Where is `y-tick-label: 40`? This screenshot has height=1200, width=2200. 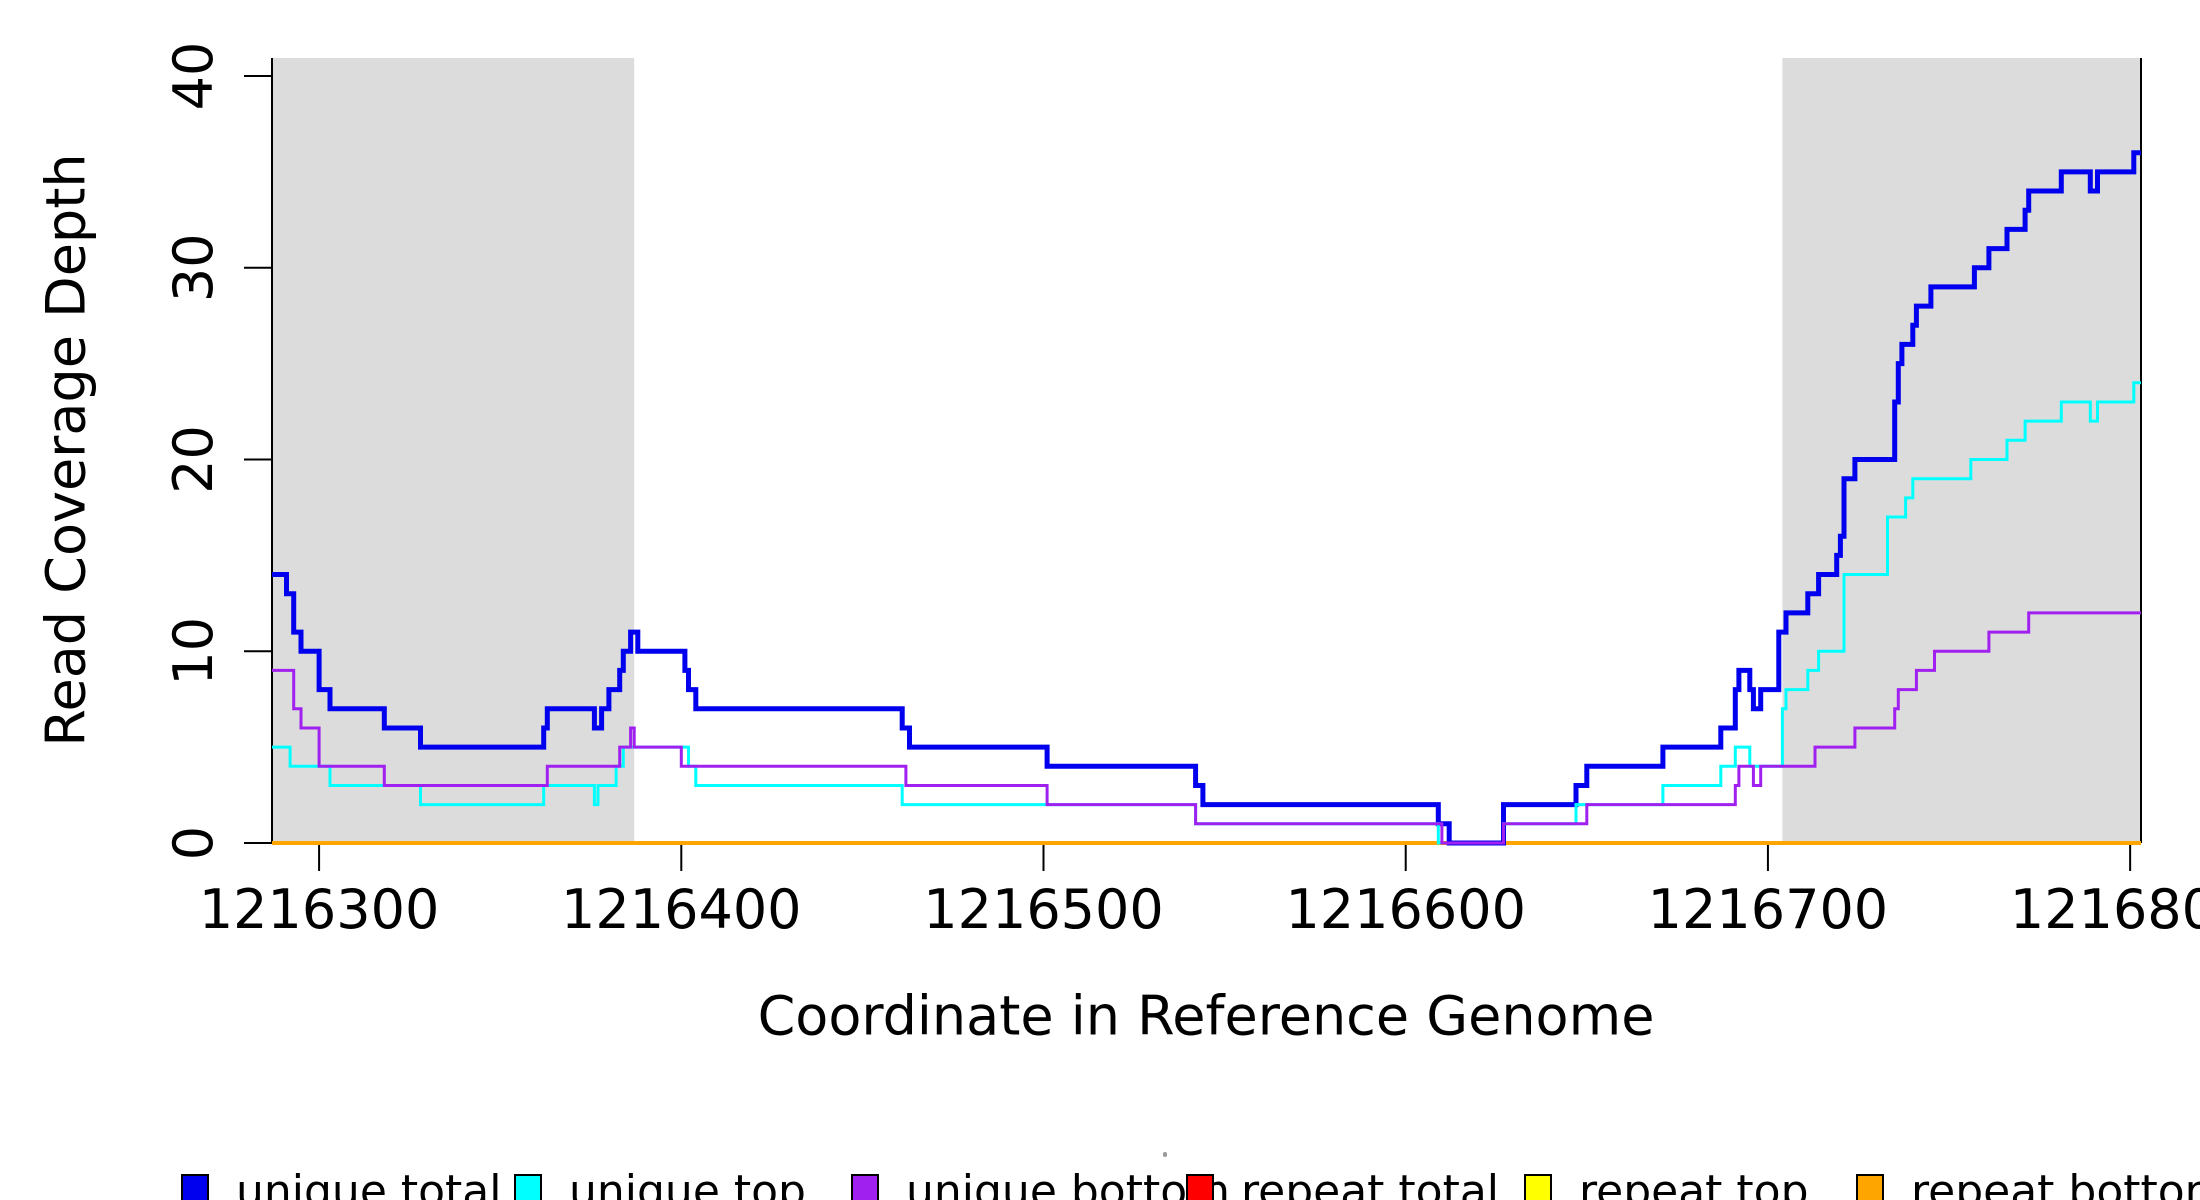 y-tick-label: 40 is located at coordinates (193, 76).